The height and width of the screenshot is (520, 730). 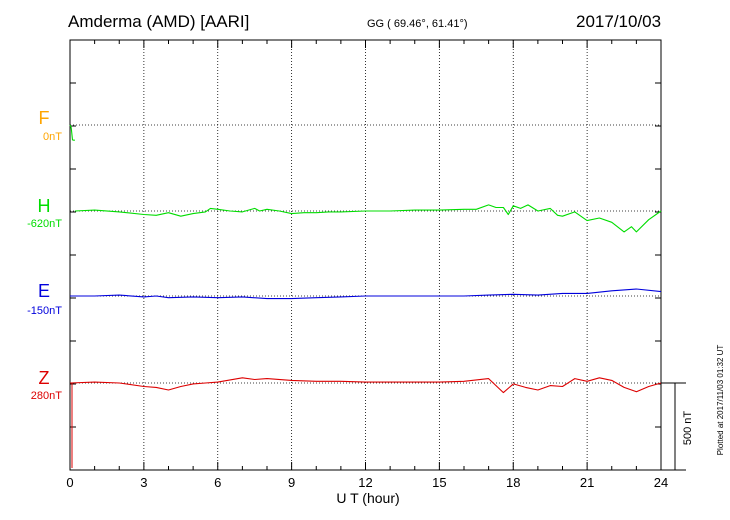 What do you see at coordinates (44, 378) in the screenshot?
I see `series-name-z: Z` at bounding box center [44, 378].